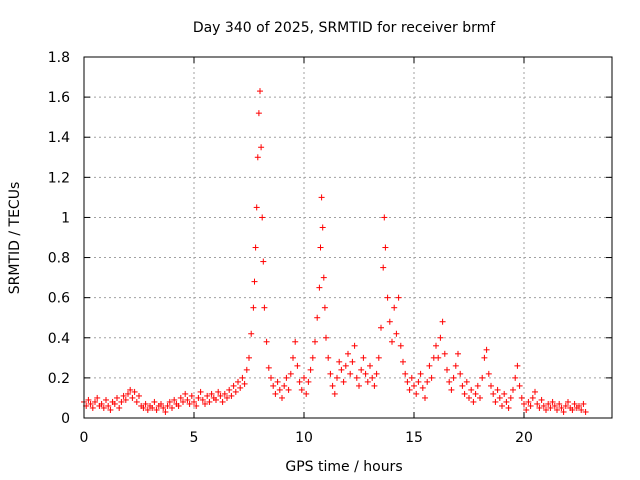 This screenshot has height=480, width=640. What do you see at coordinates (59, 58) in the screenshot?
I see `y-tick-label: 1.8` at bounding box center [59, 58].